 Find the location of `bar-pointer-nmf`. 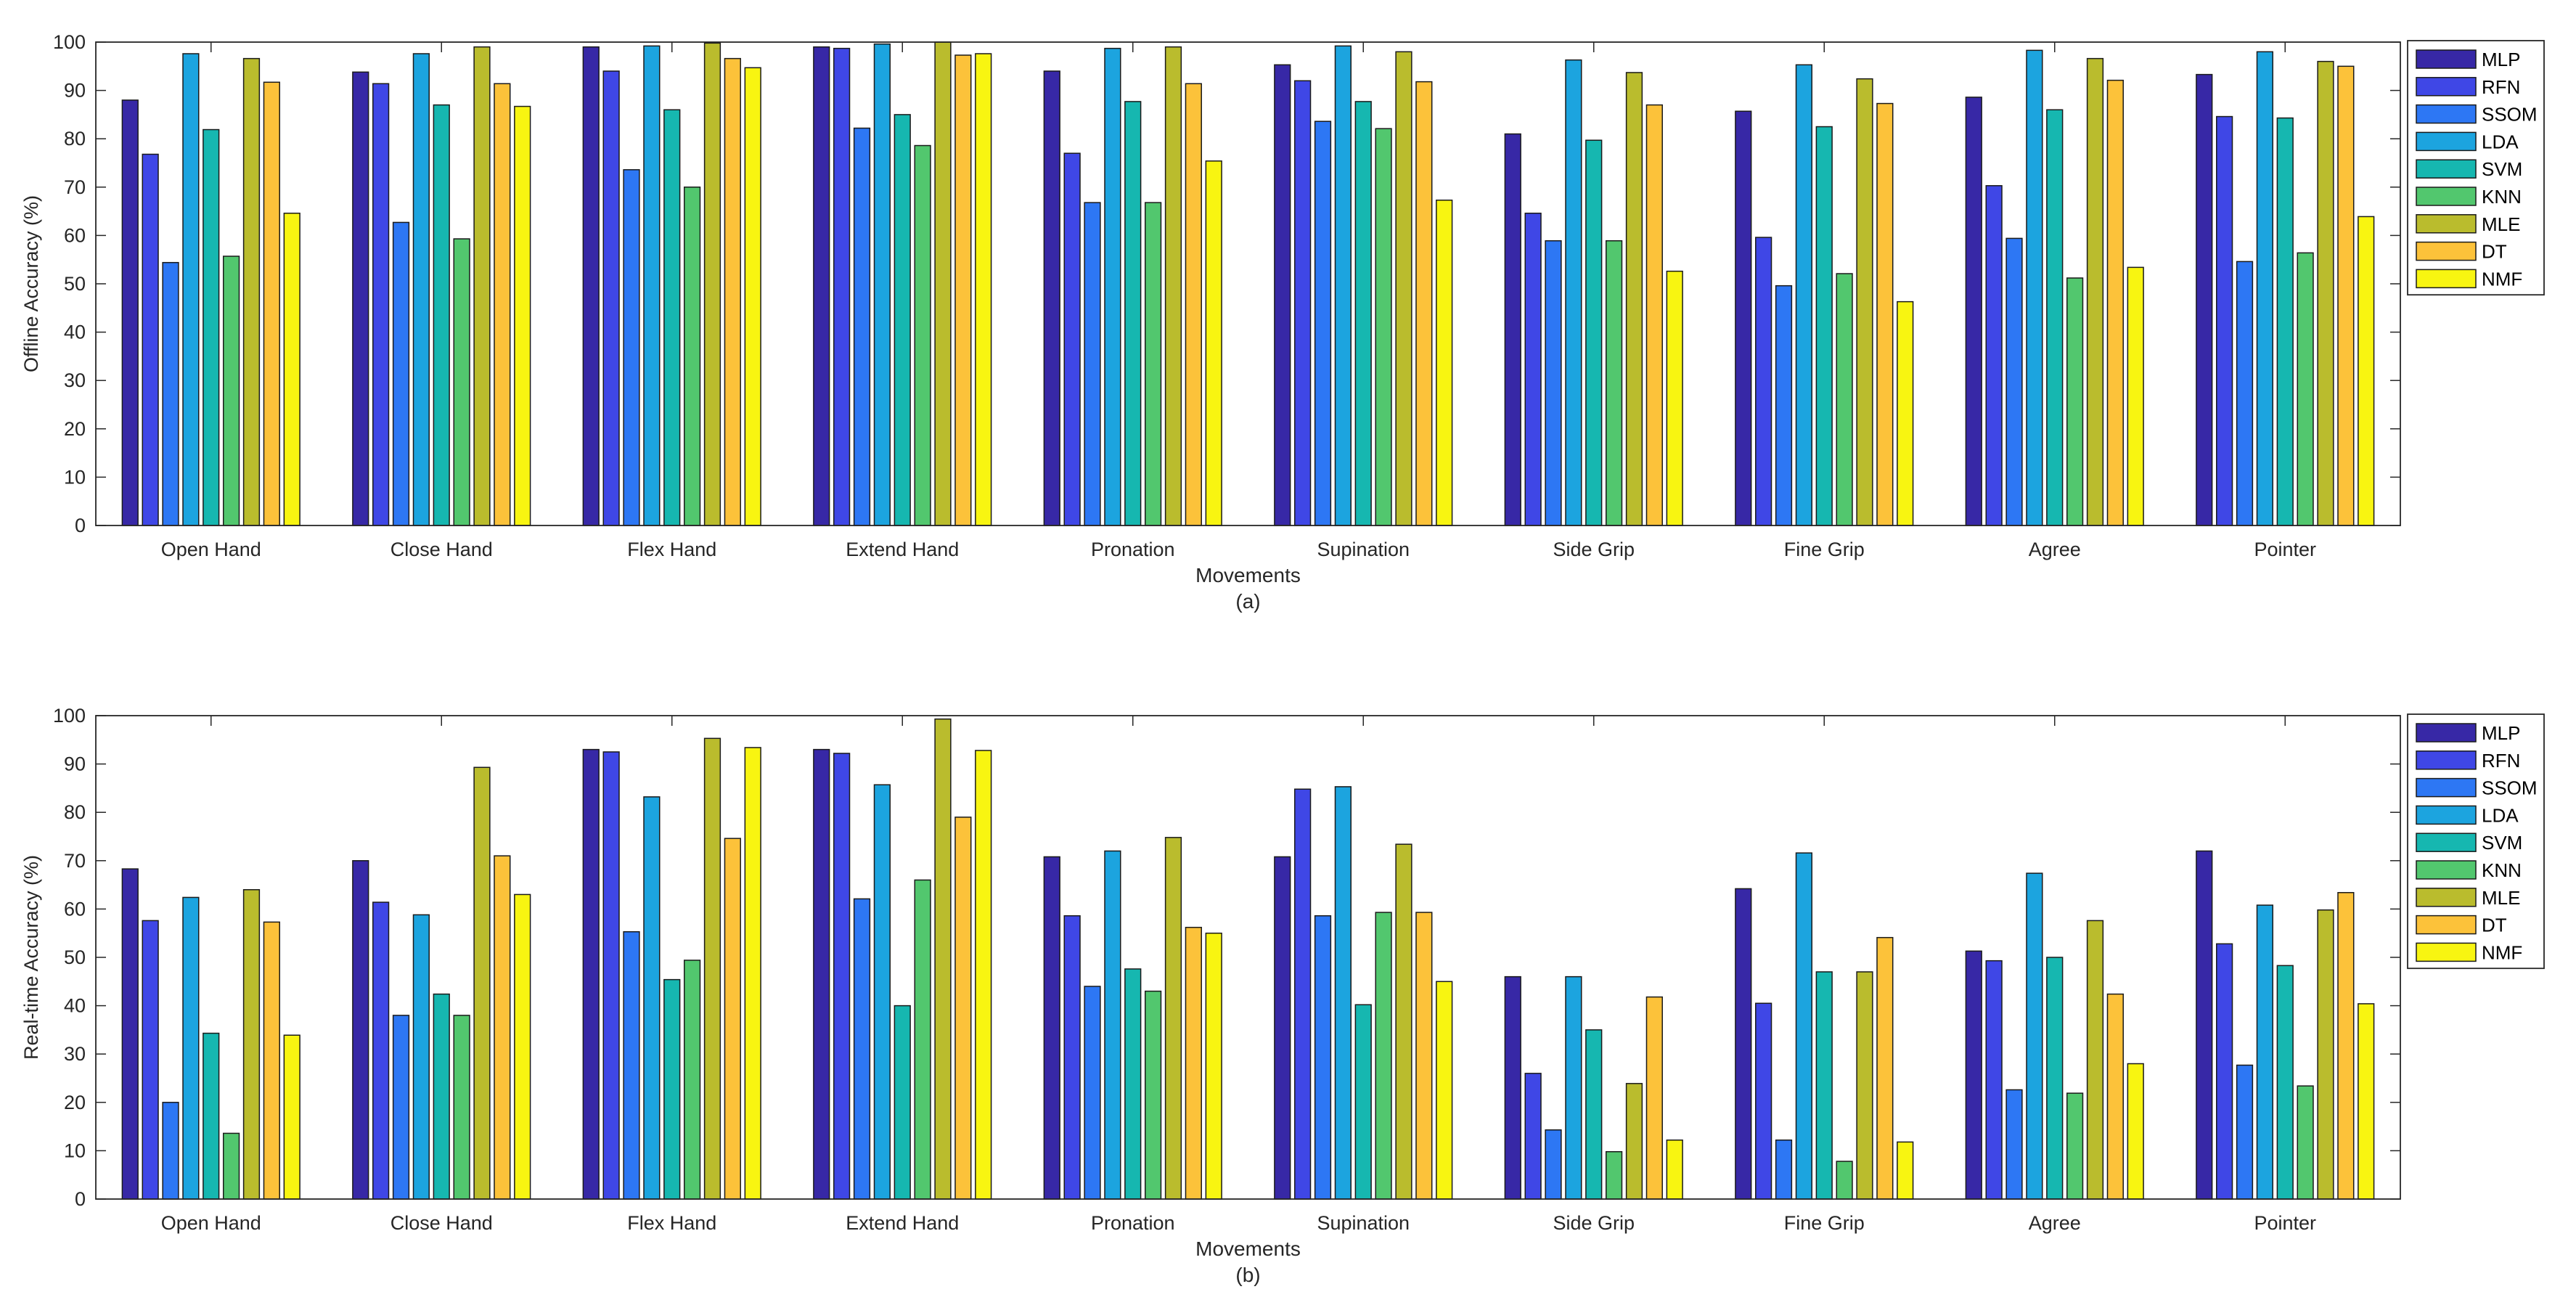

bar-pointer-nmf is located at coordinates (2367, 371).